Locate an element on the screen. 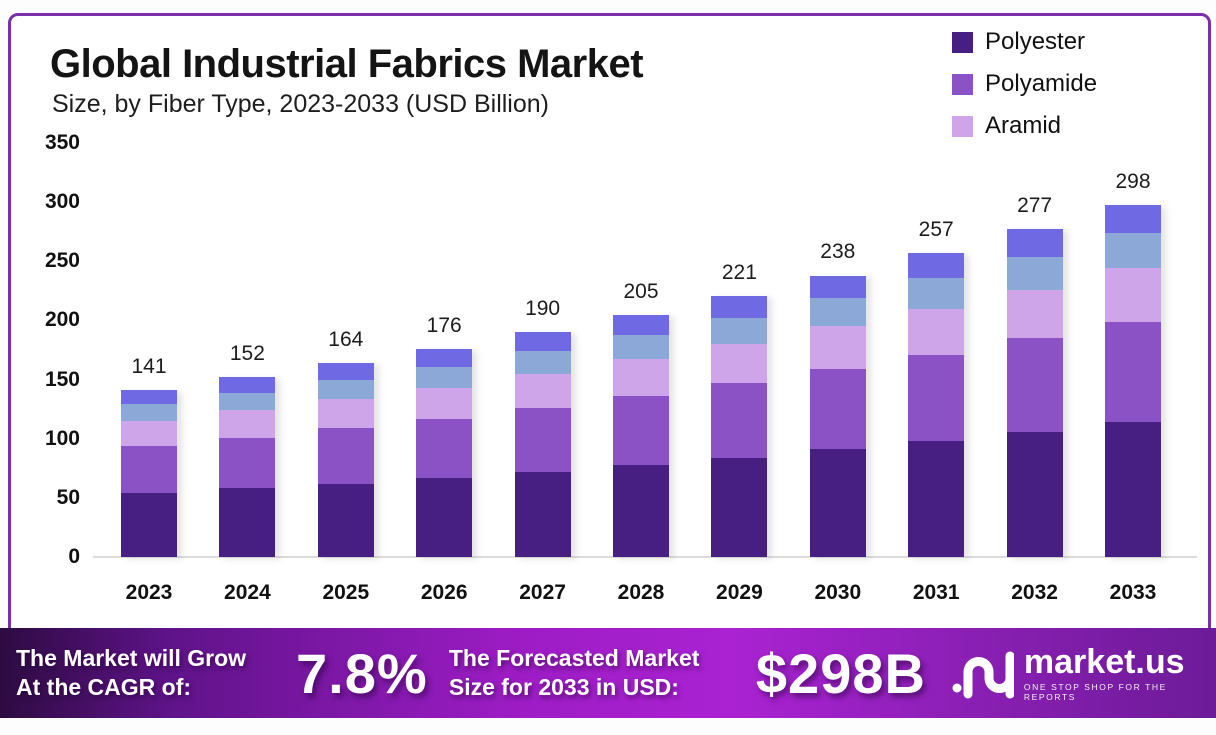 The height and width of the screenshot is (735, 1216). y-axis-tick-150: 150 is located at coordinates (62, 379).